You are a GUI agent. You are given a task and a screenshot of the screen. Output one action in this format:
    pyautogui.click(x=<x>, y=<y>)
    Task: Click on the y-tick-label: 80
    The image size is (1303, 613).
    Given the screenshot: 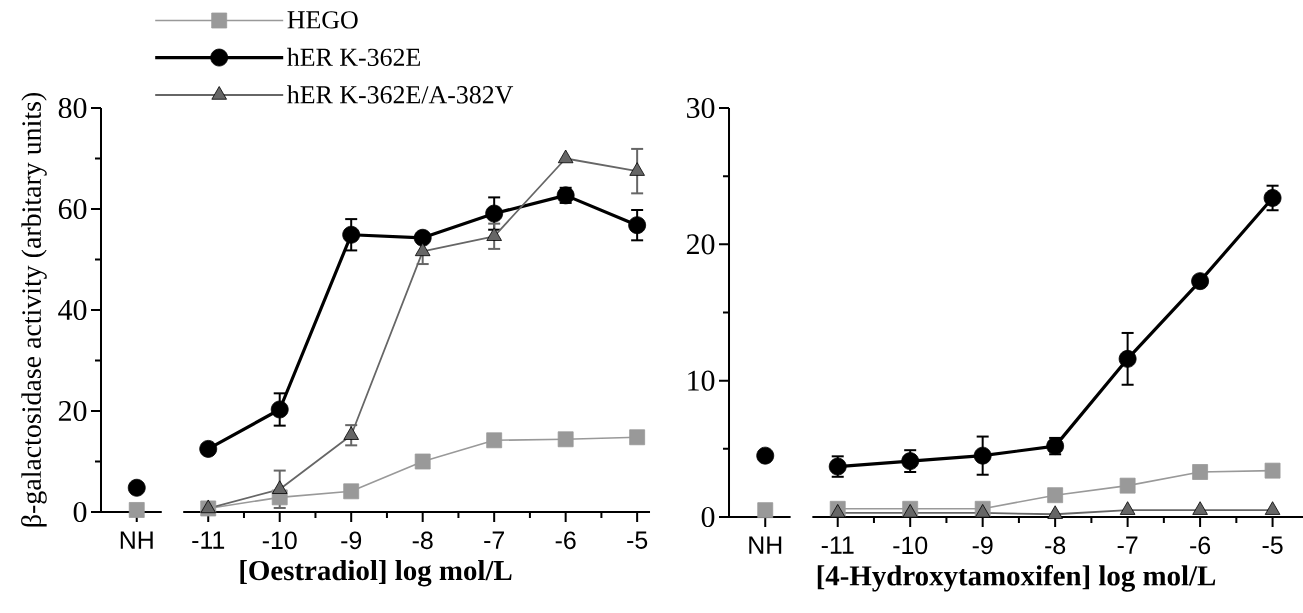 What is the action you would take?
    pyautogui.click(x=72, y=108)
    